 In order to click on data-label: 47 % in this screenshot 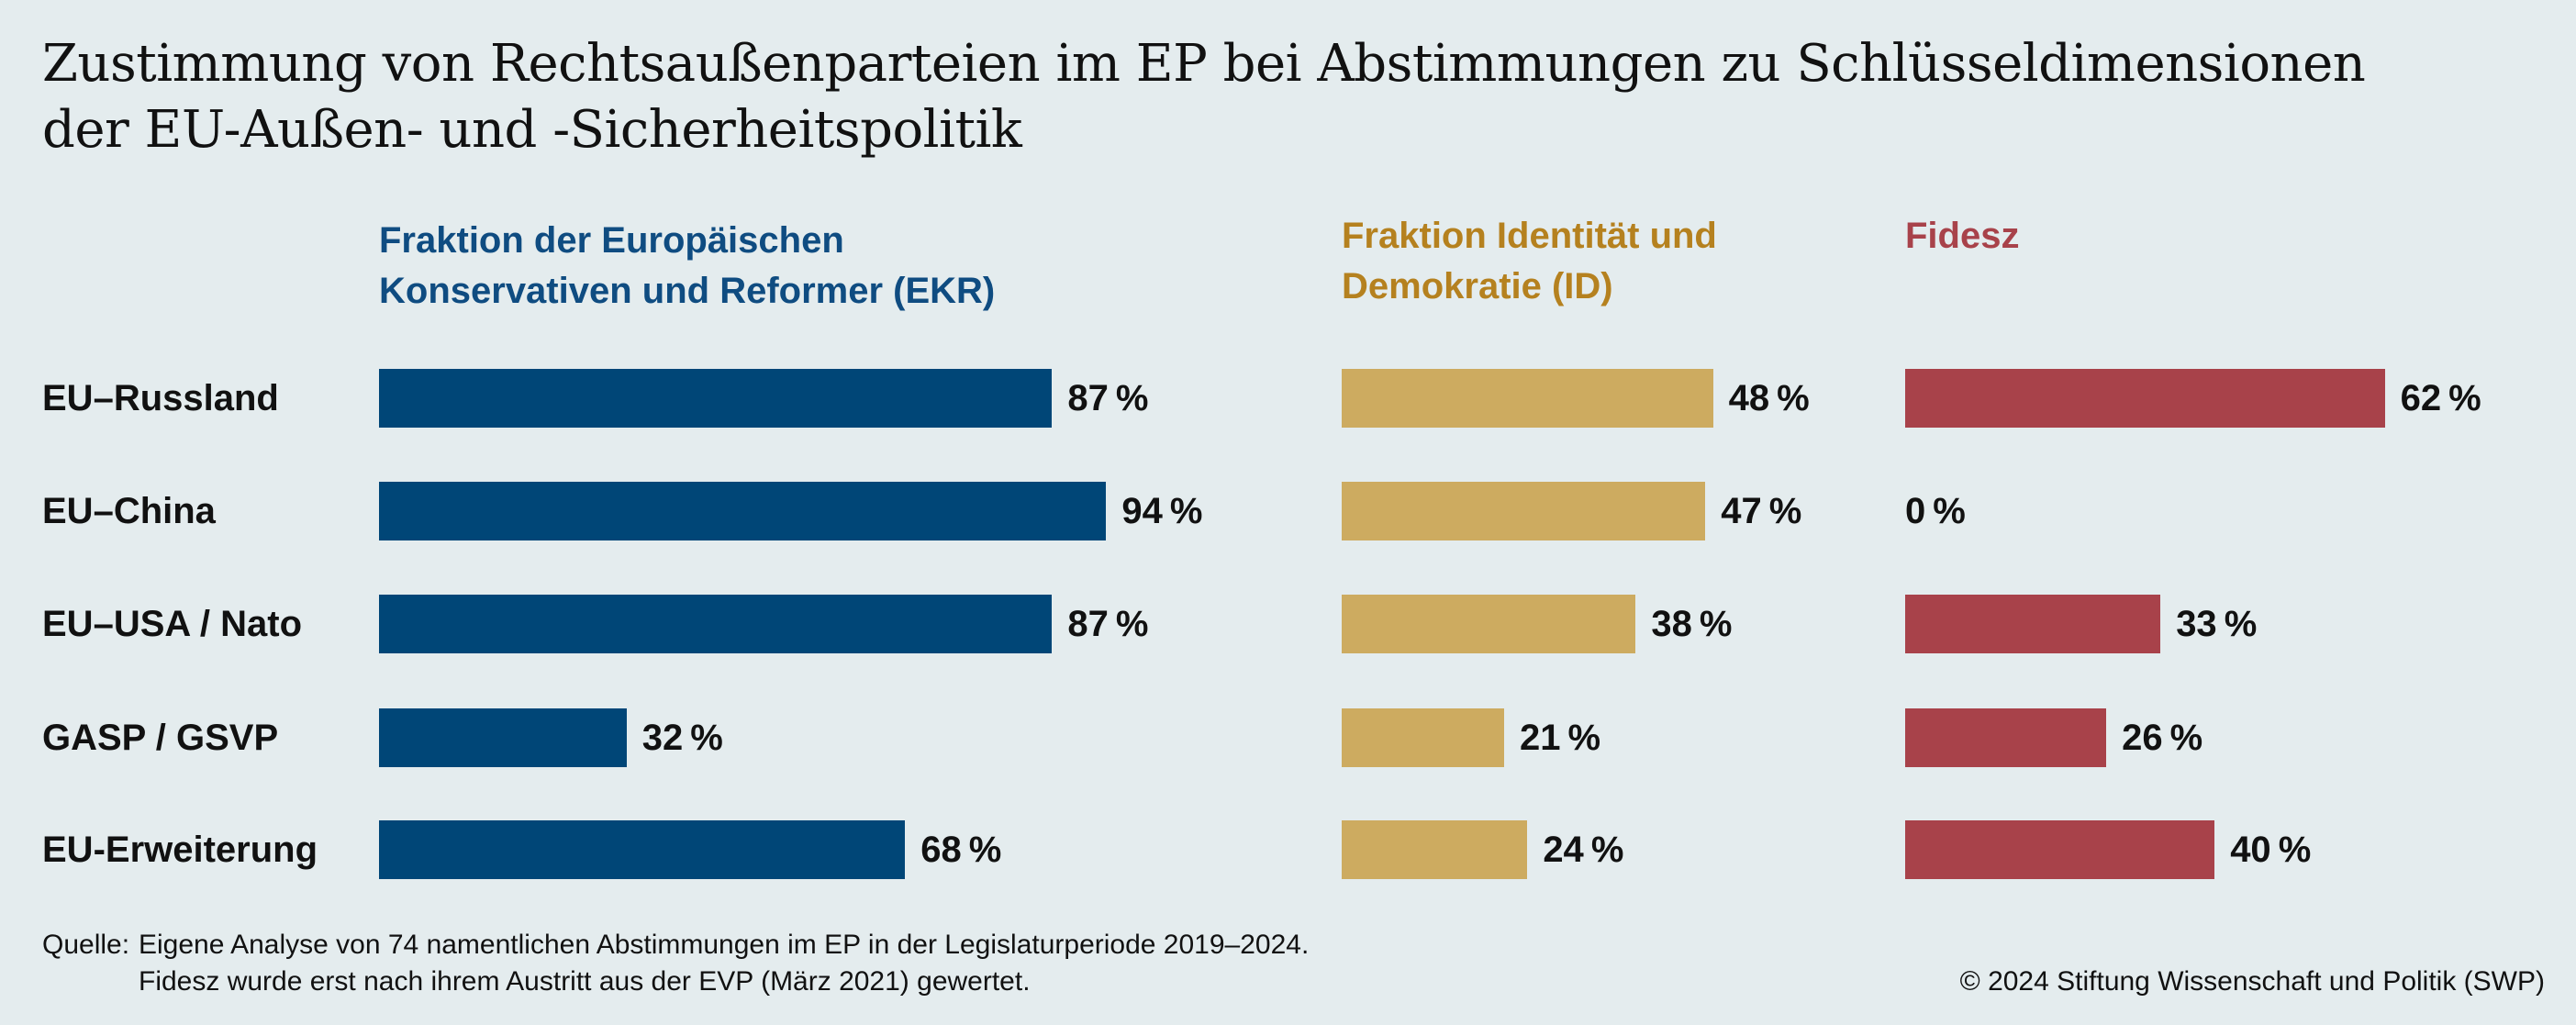, I will do `click(1761, 511)`.